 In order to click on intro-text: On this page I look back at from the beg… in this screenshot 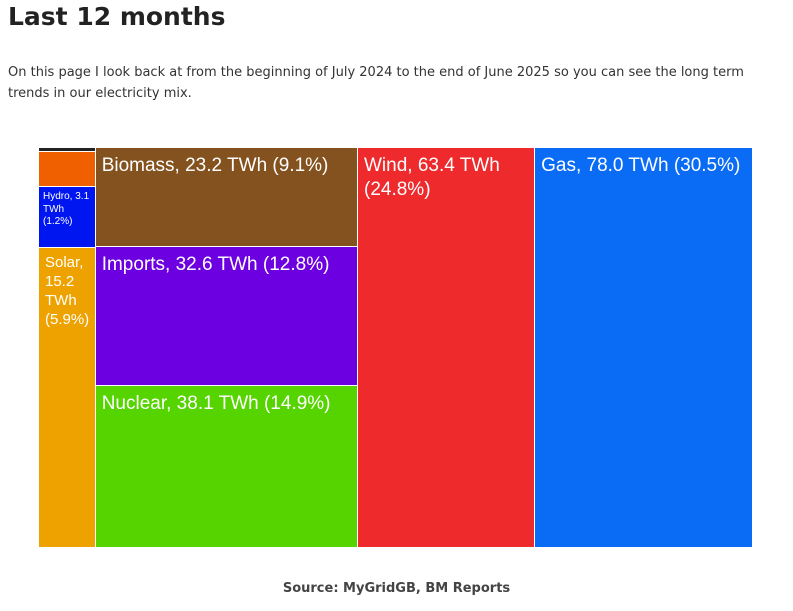, I will do `click(376, 83)`.